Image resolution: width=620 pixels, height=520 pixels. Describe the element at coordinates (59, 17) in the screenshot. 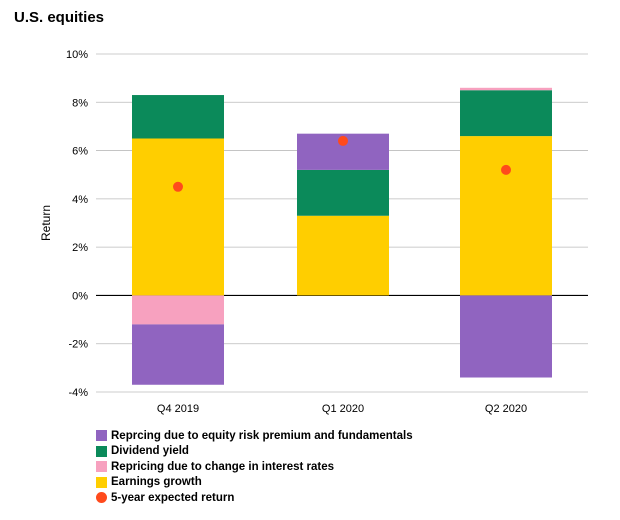

I see `chart-title: U.S. equities` at that location.